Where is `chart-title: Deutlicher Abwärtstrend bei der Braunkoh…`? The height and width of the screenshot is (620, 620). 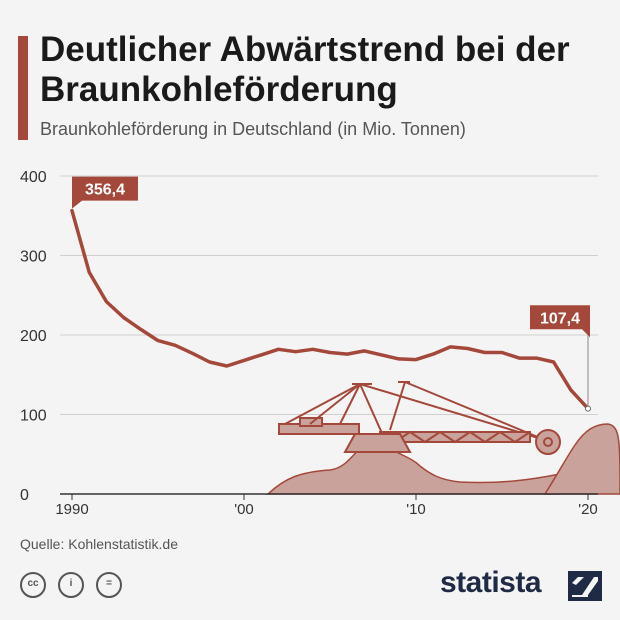 chart-title: Deutlicher Abwärtstrend bei der Braunkoh… is located at coordinates (305, 69).